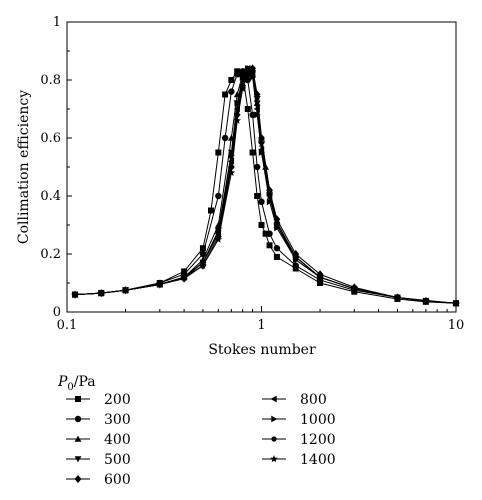  I want to click on legend-label: 1000, so click(318, 420).